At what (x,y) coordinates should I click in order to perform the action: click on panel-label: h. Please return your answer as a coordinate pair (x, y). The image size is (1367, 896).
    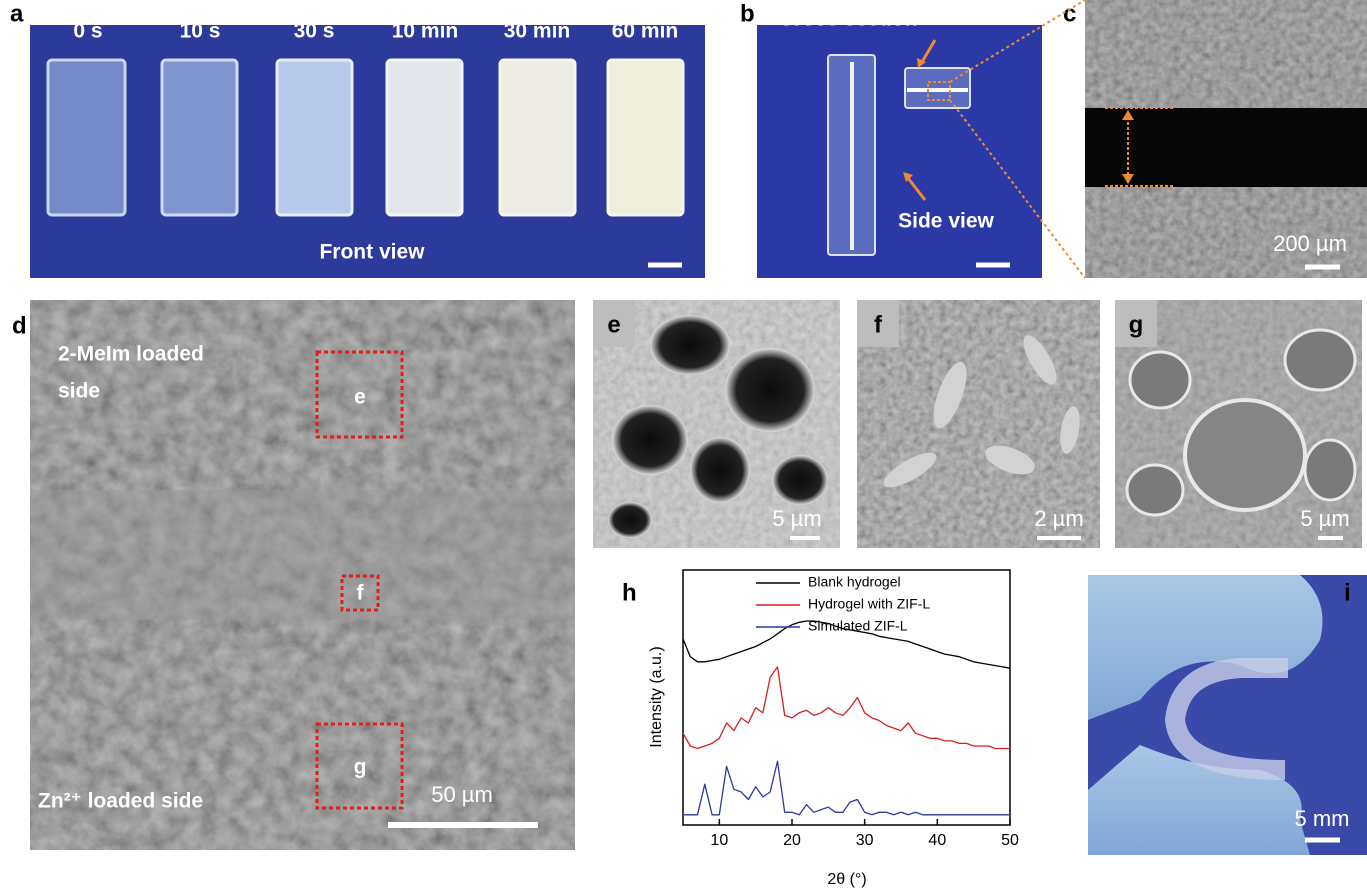
    Looking at the image, I should click on (629, 592).